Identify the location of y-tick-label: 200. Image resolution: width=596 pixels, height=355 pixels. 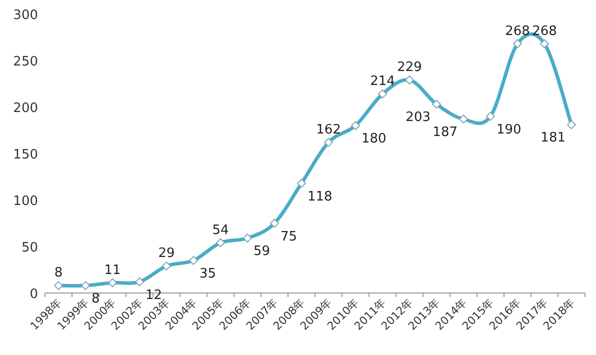
(25, 108).